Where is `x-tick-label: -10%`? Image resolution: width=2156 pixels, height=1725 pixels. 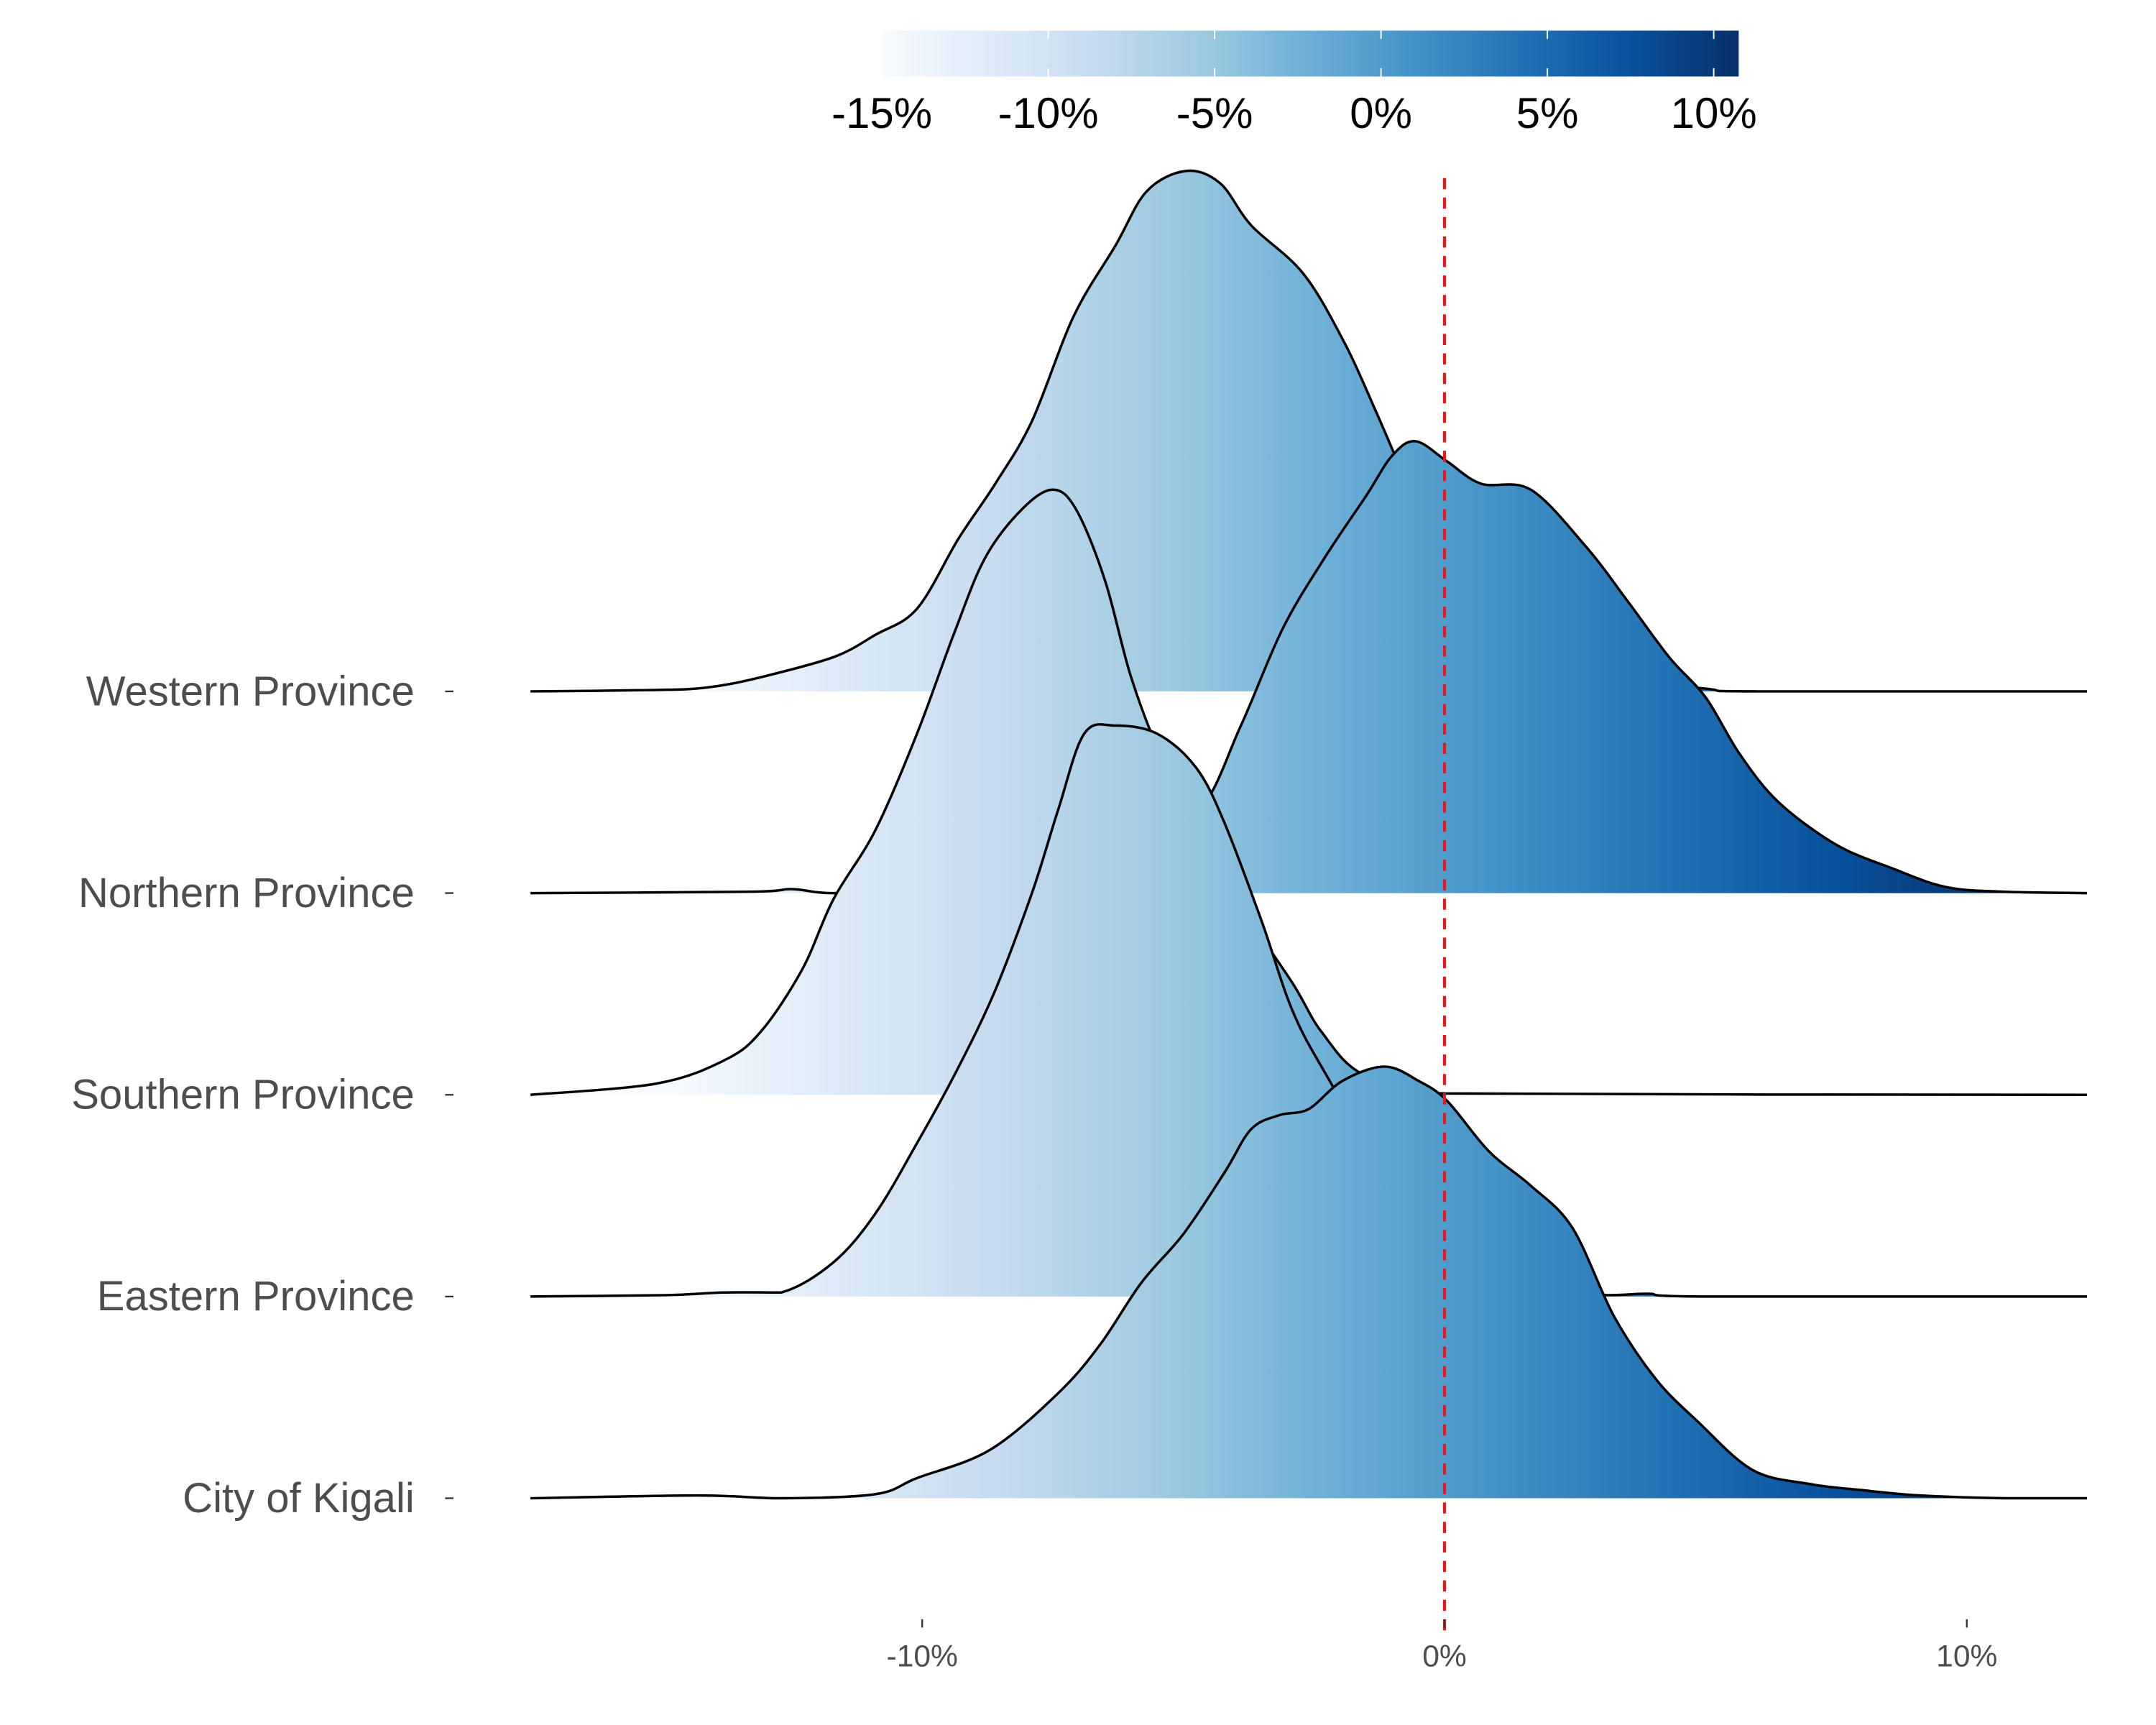 x-tick-label: -10% is located at coordinates (922, 1656).